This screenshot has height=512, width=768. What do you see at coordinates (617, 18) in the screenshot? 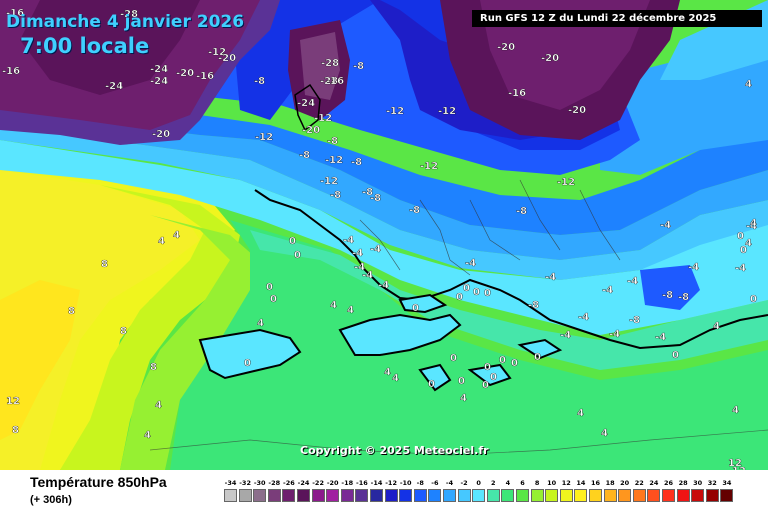
I see `run-info: Run GFS 12 Z du Lundi 22 décembre 2025` at bounding box center [617, 18].